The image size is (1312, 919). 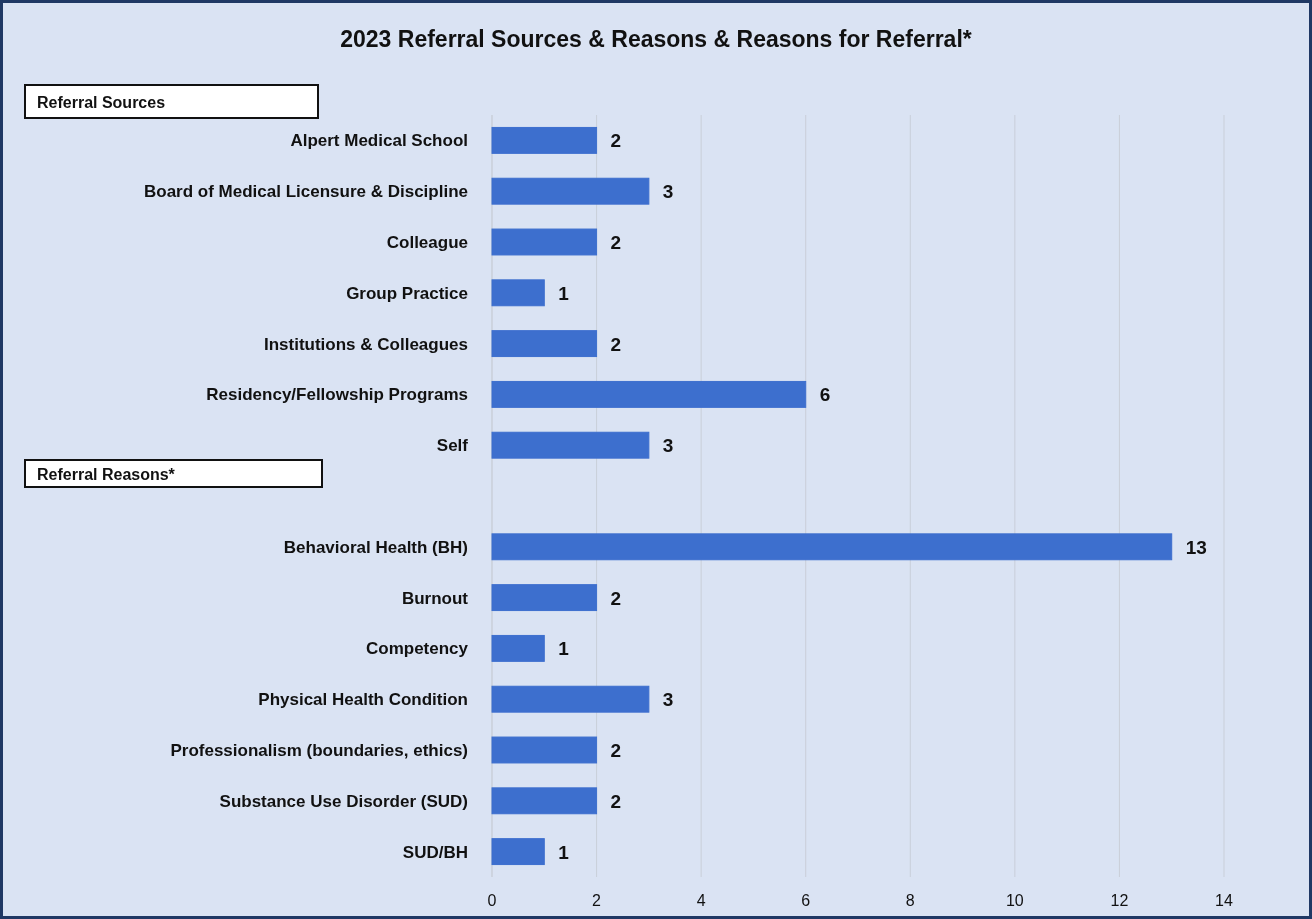 What do you see at coordinates (1119, 900) in the screenshot?
I see `x-tick-label: 12` at bounding box center [1119, 900].